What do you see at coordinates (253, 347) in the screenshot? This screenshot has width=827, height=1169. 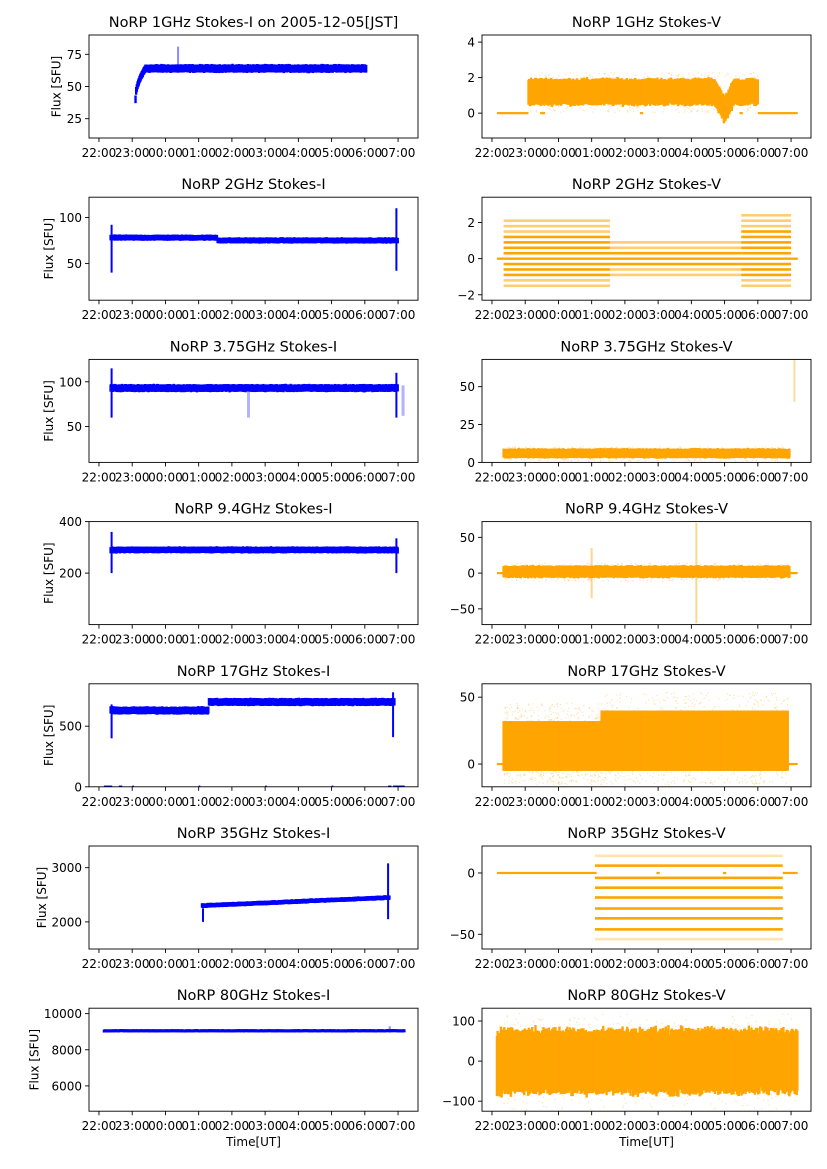 I see `chart-title: NoRP 3.75GHz Stokes-I` at bounding box center [253, 347].